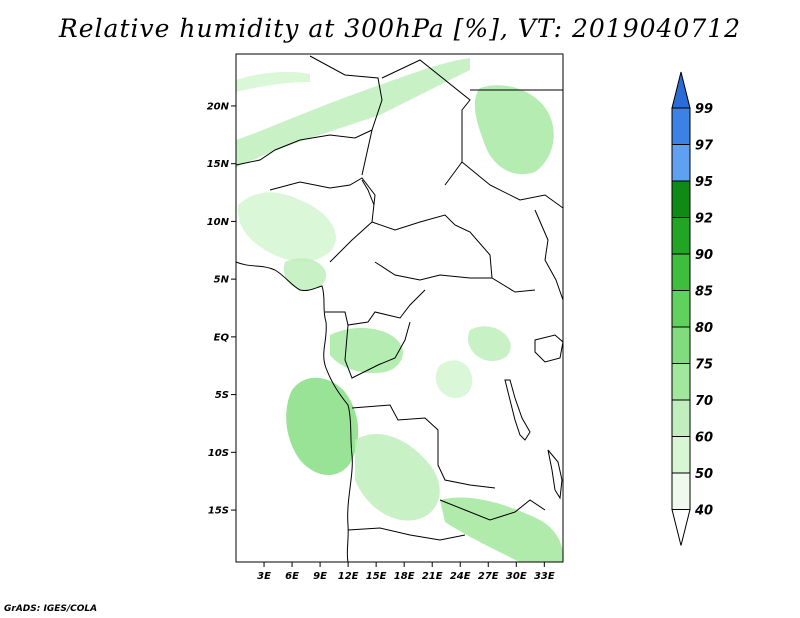 Image resolution: width=800 pixels, height=618 pixels. What do you see at coordinates (348, 576) in the screenshot?
I see `lon-tick-label: 12E` at bounding box center [348, 576].